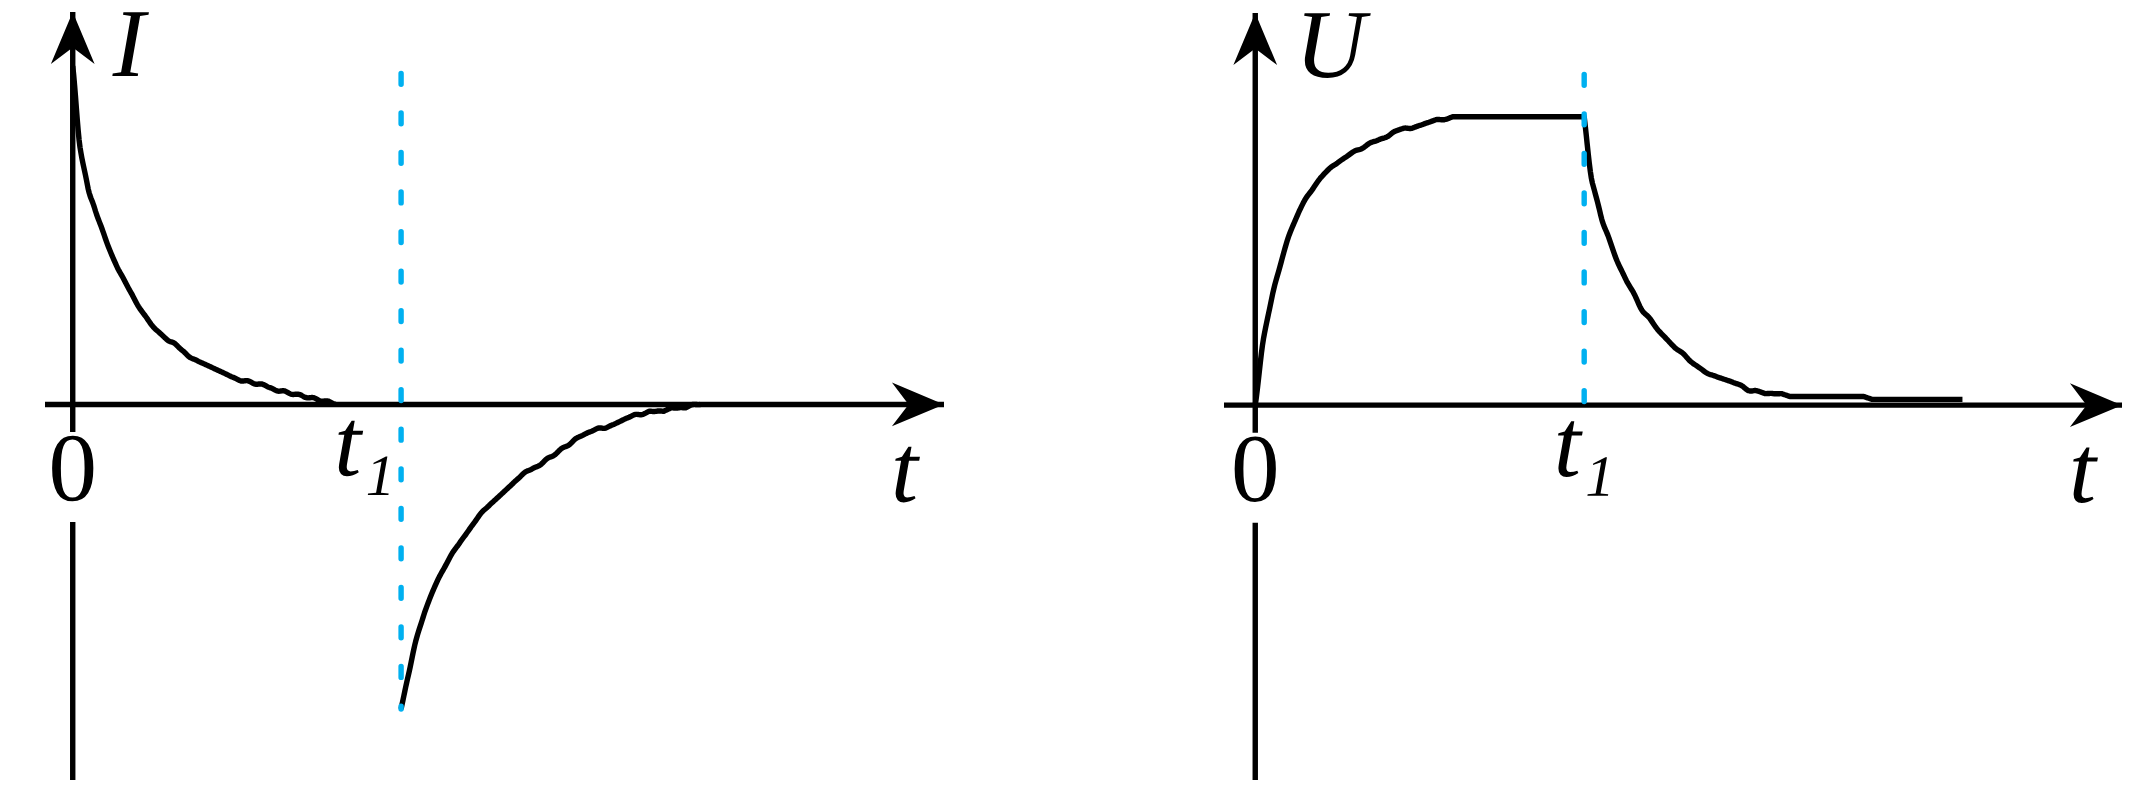 The width and height of the screenshot is (2132, 790). Describe the element at coordinates (130, 44) in the screenshot. I see `y-axis-title: I` at that location.